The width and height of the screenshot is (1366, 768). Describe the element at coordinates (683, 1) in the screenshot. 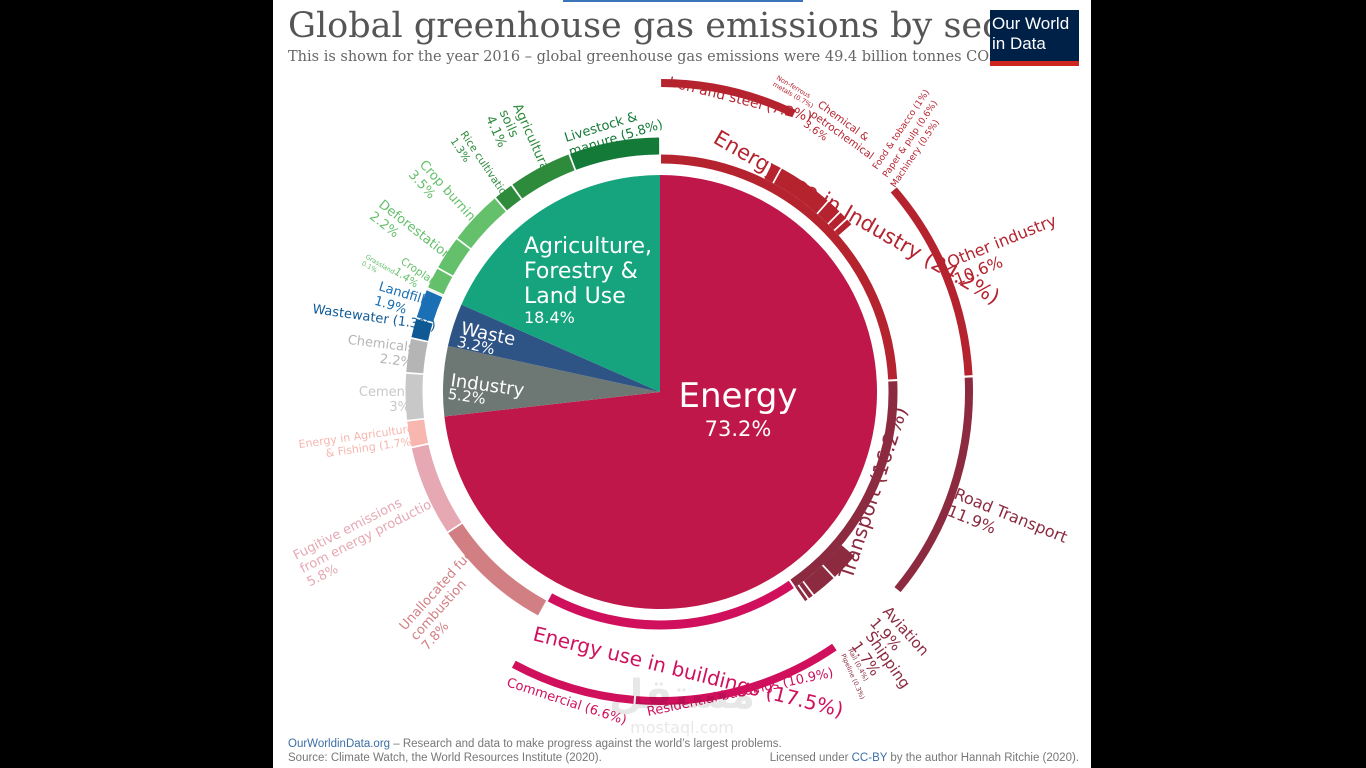

I see `top-accent-bar` at that location.